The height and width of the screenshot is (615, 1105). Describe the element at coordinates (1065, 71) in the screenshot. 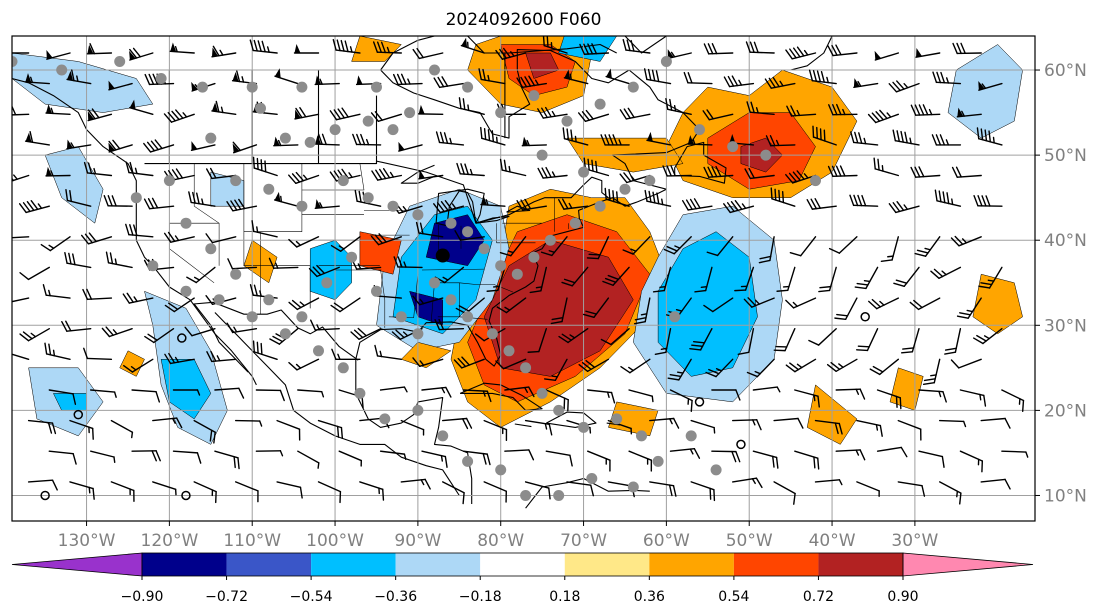

I see `lat-tick-label: 60°N` at that location.